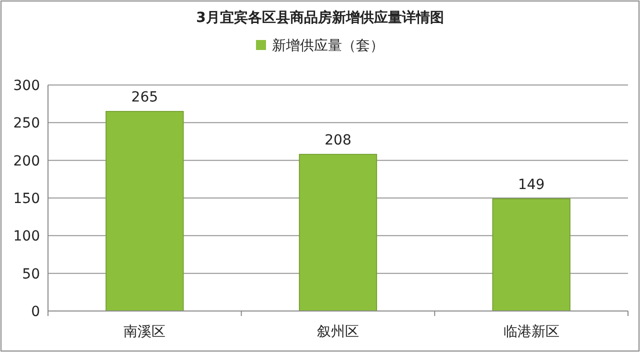 The image size is (640, 352). I want to click on y-tick-label: 0, so click(35, 312).